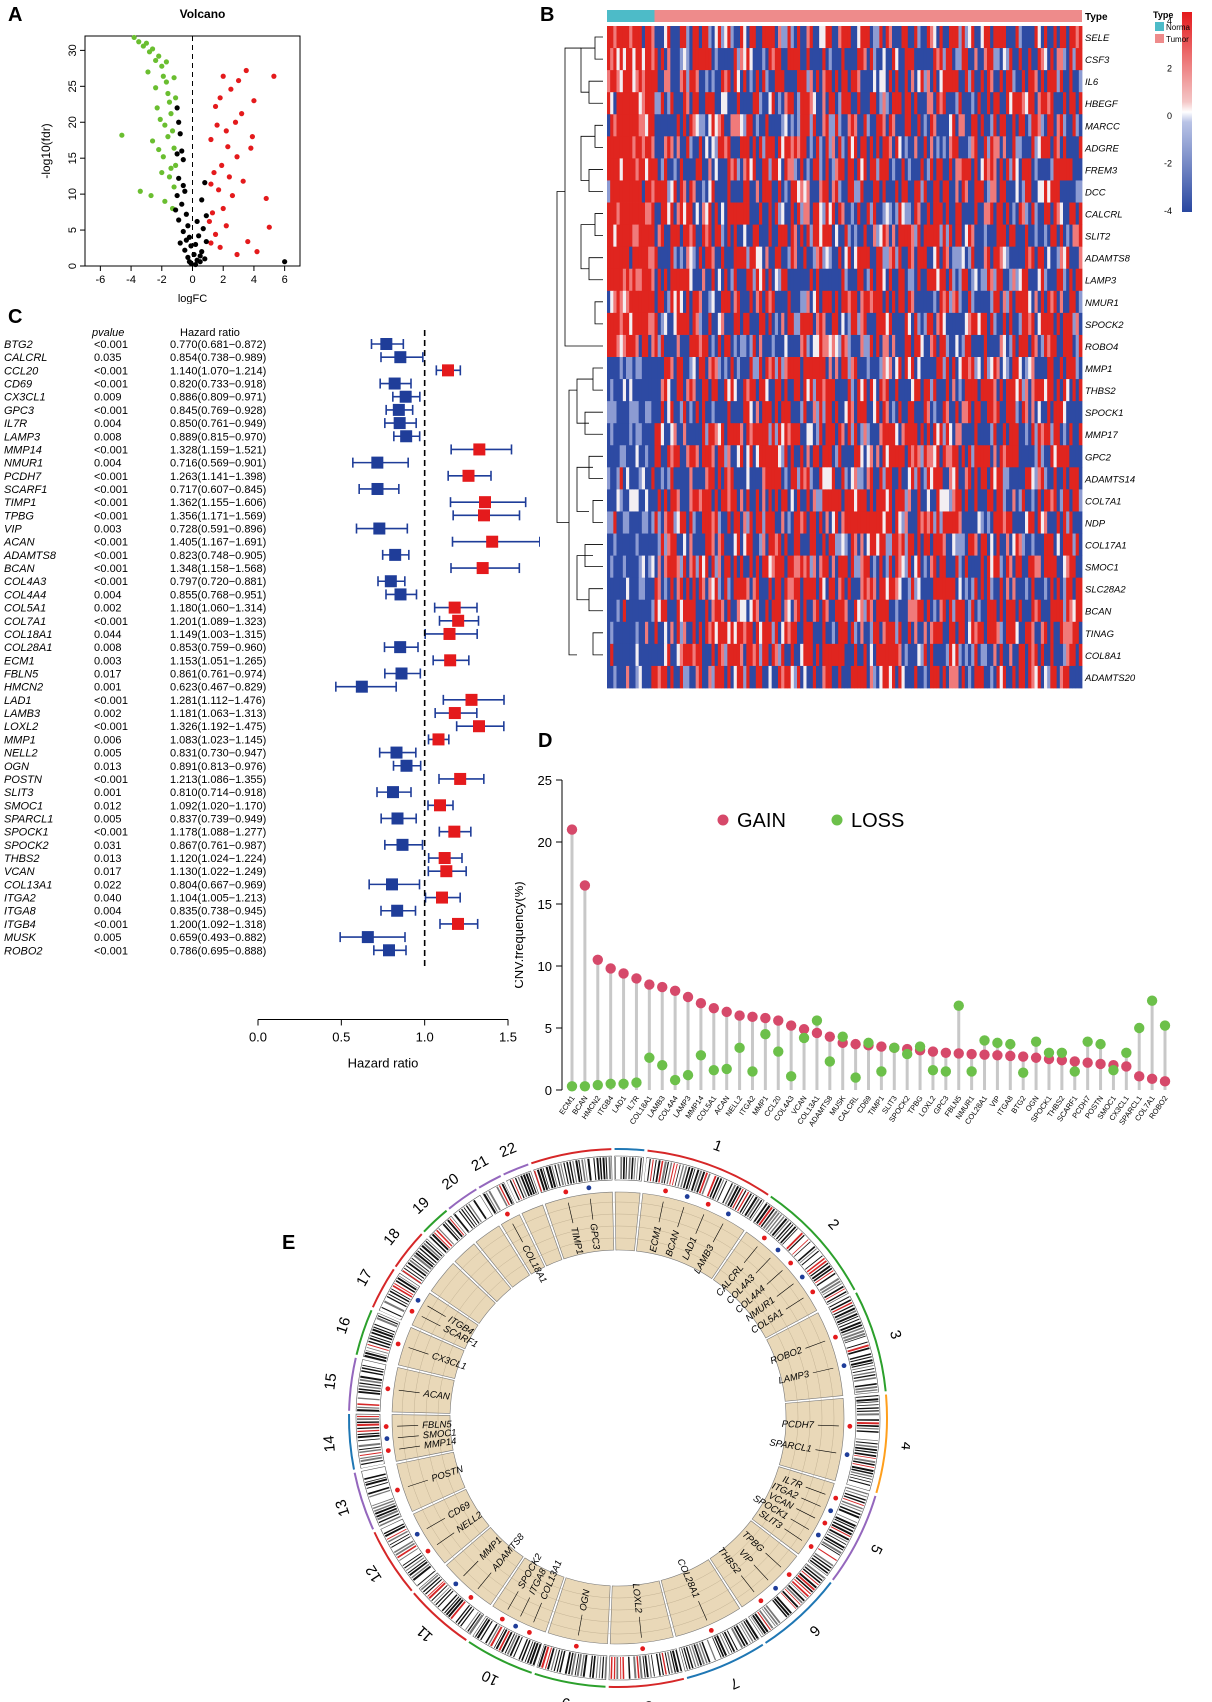 The height and width of the screenshot is (1702, 1212). I want to click on forest-hr-marker, so click(492, 541).